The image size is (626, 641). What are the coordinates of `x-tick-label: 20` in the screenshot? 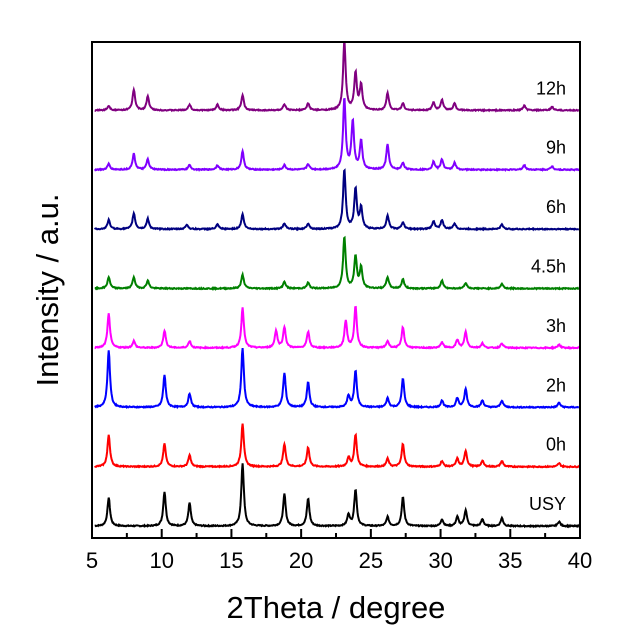 It's located at (301, 560).